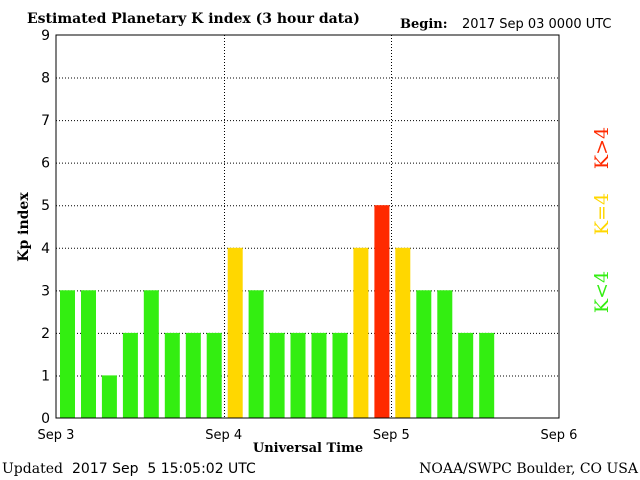 The height and width of the screenshot is (480, 640). What do you see at coordinates (223, 435) in the screenshot?
I see `x-tick-label: Sep 4` at bounding box center [223, 435].